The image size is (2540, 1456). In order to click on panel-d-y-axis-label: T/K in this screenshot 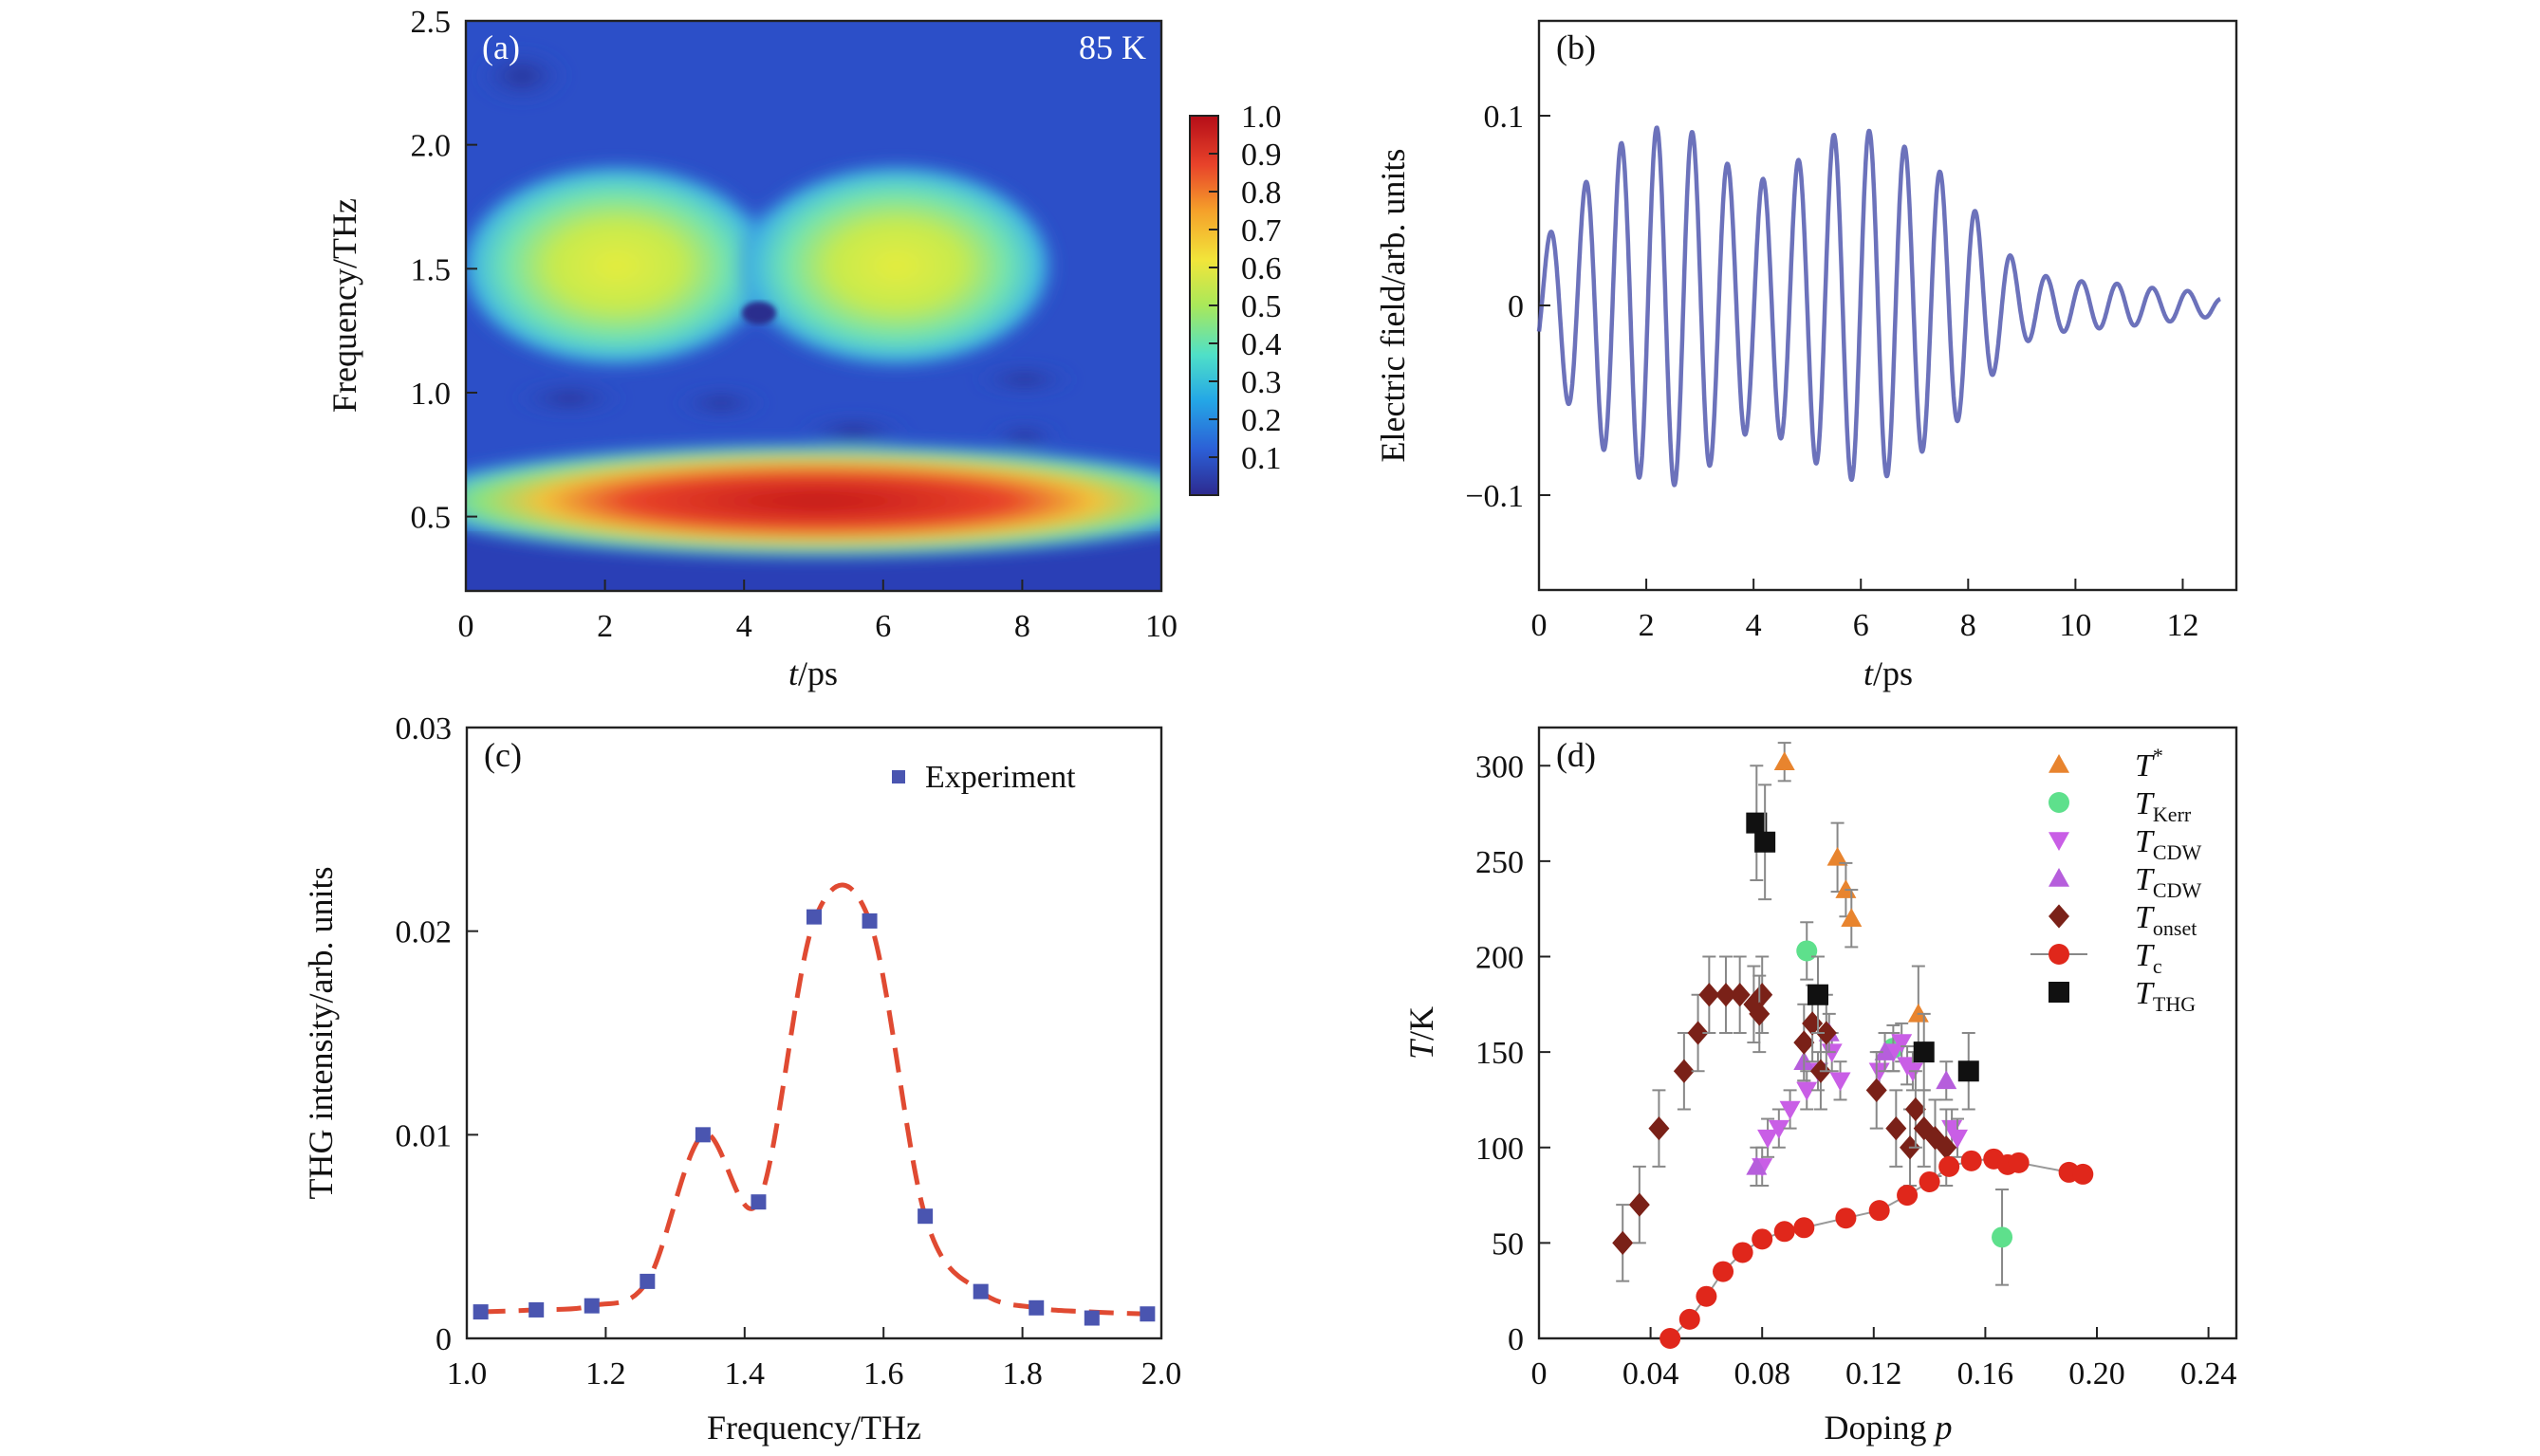, I will do `click(1421, 1033)`.